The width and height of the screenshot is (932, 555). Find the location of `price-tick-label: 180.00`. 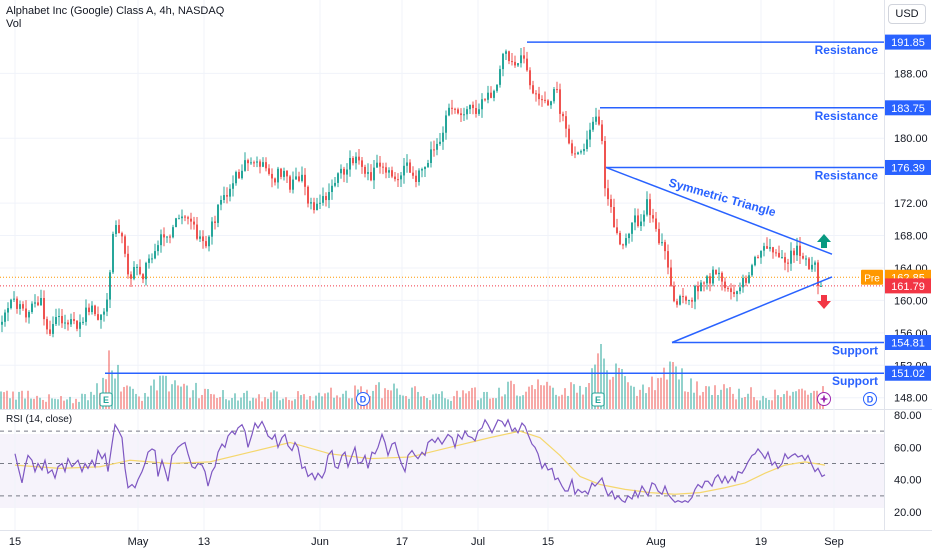

price-tick-label: 180.00 is located at coordinates (911, 139).